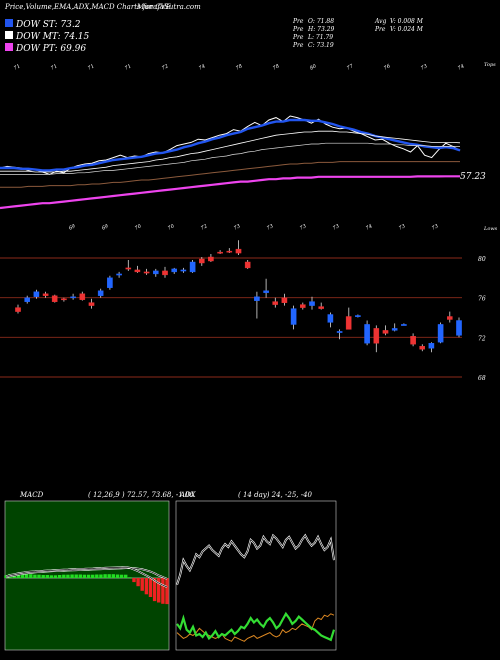 This screenshot has height=660, width=500. What do you see at coordinates (461, 67) in the screenshot?
I see `top-marker-label: 74` at bounding box center [461, 67].